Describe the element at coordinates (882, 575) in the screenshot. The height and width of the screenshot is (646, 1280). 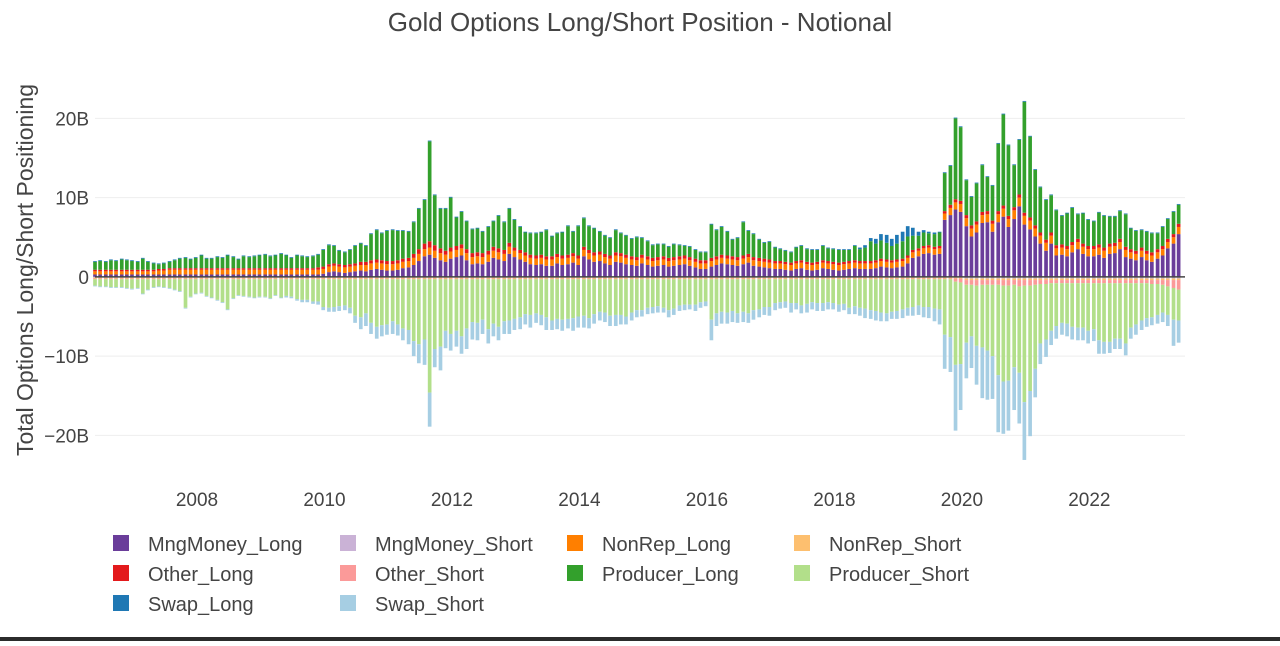
I see `legend-item-producer-short: Producer_Short` at that location.